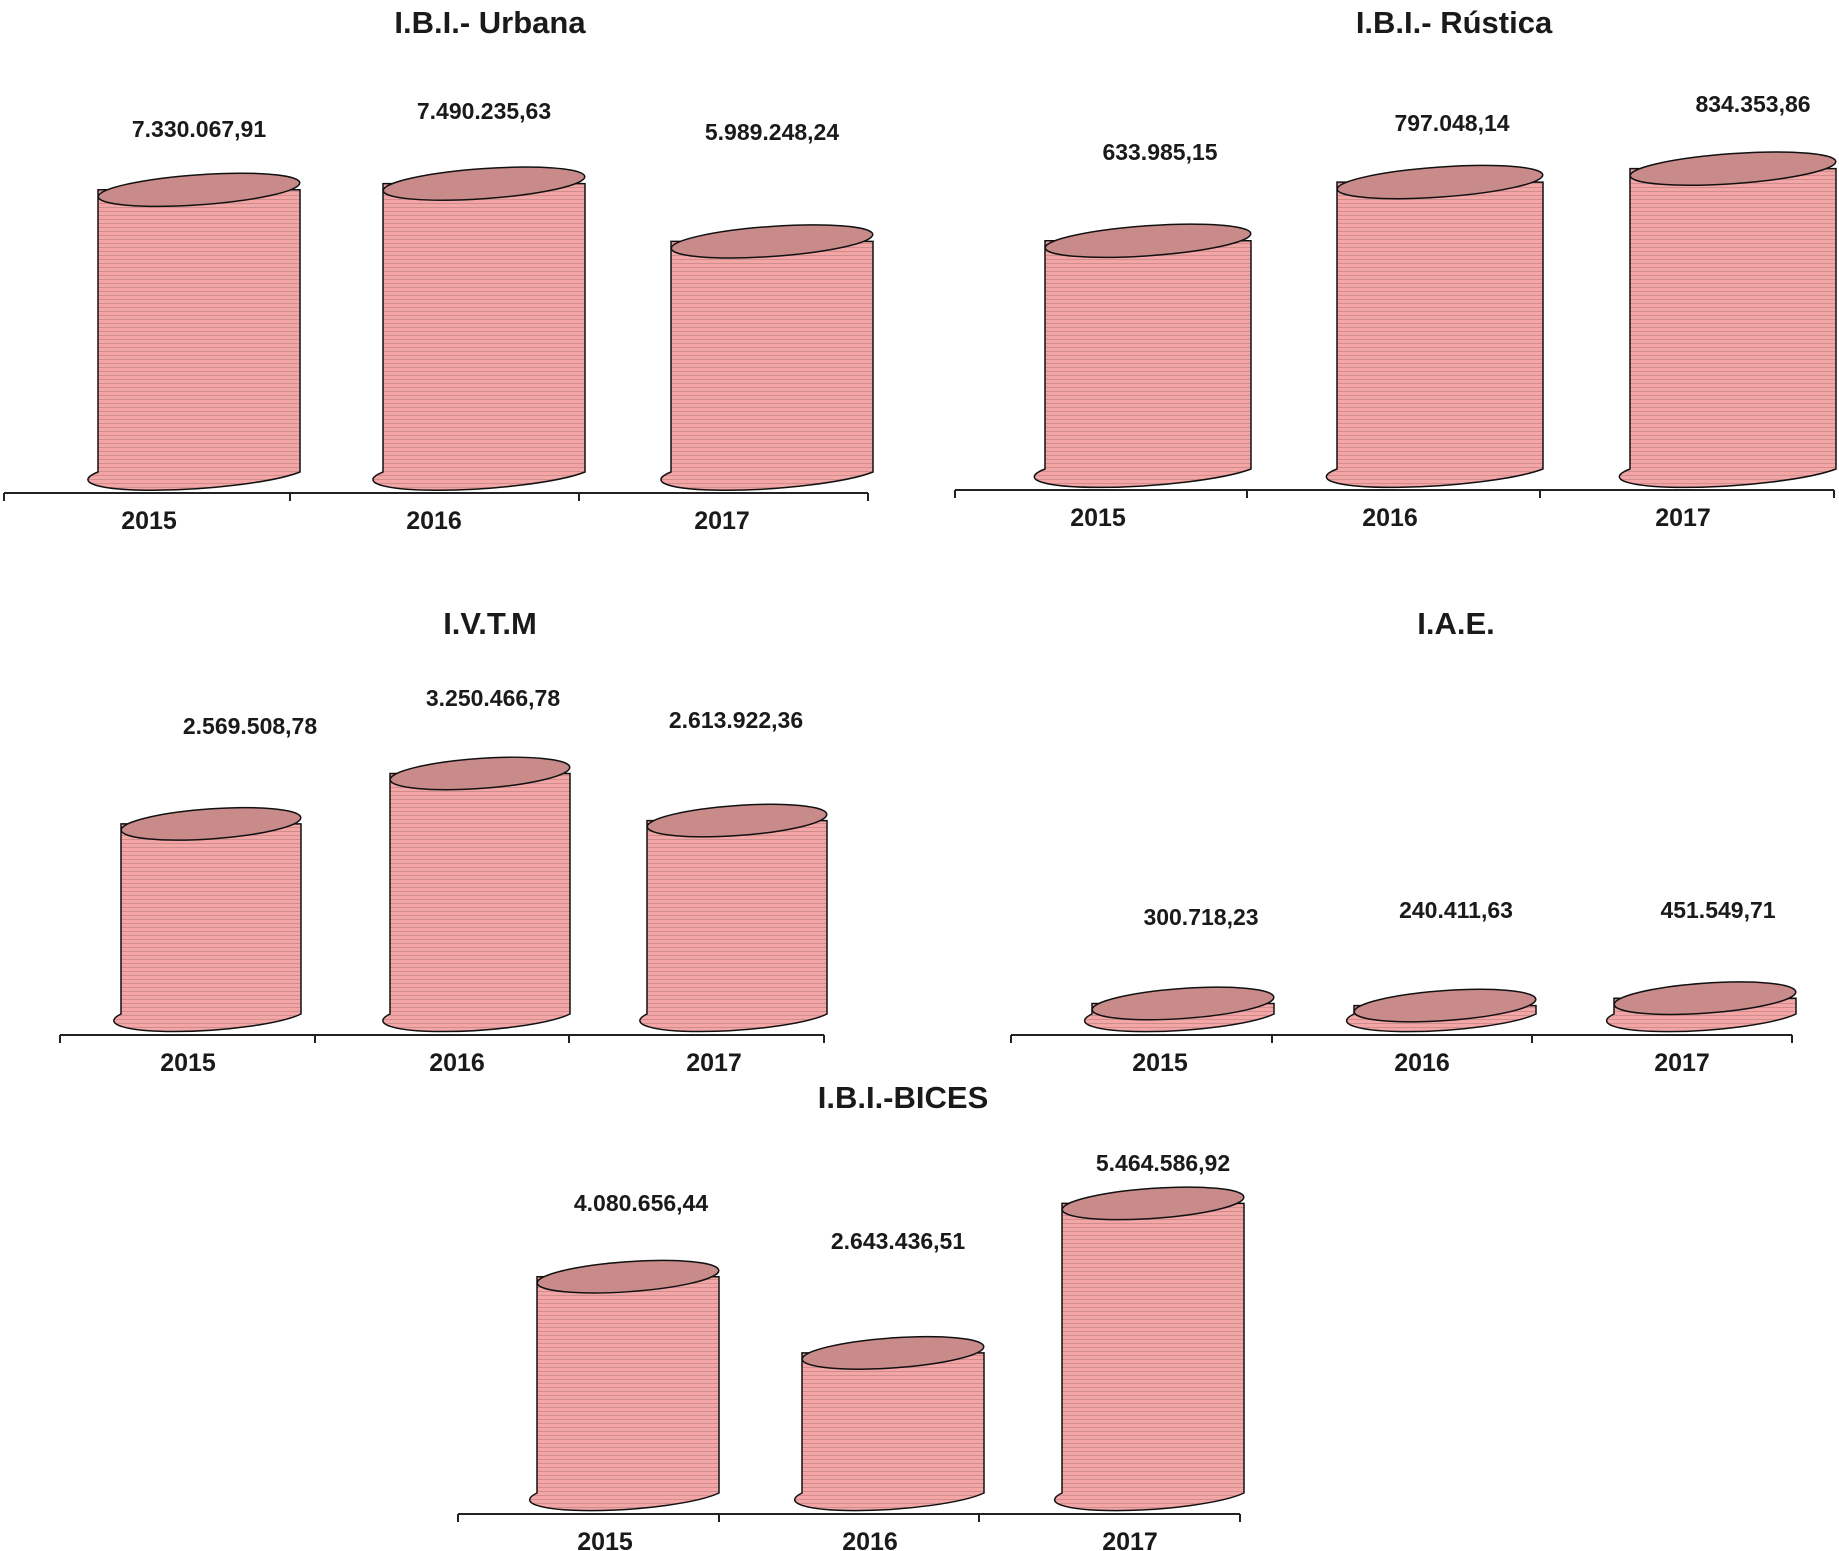 The image size is (1839, 1551). What do you see at coordinates (490, 22) in the screenshot?
I see `chart-title: I.B.I.- Urbana` at bounding box center [490, 22].